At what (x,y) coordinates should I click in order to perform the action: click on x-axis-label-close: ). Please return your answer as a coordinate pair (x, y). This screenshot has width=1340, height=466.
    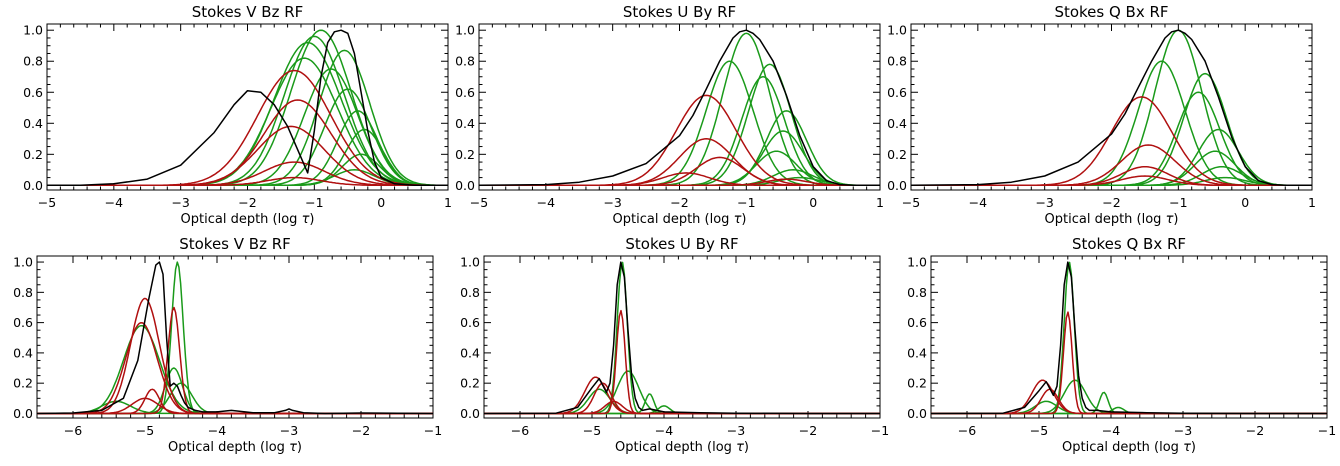
    Looking at the image, I should click on (743, 219).